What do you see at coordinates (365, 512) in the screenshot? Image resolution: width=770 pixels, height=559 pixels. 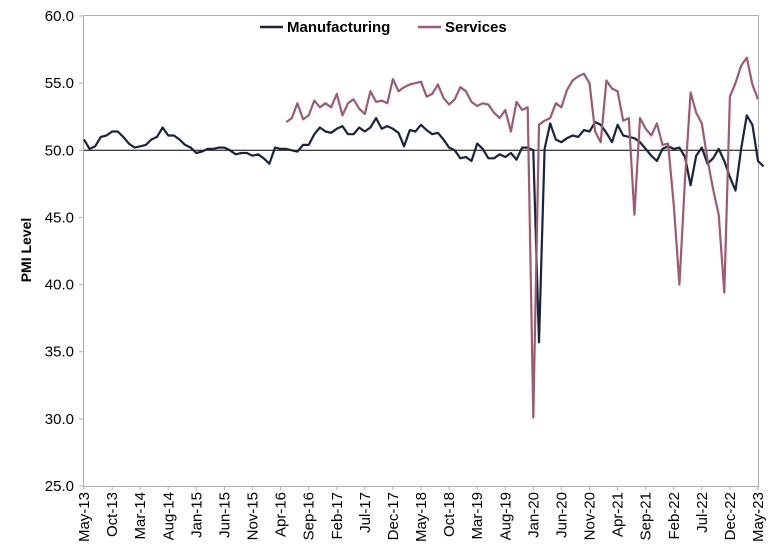 I see `x-tick-label: Jul-17` at bounding box center [365, 512].